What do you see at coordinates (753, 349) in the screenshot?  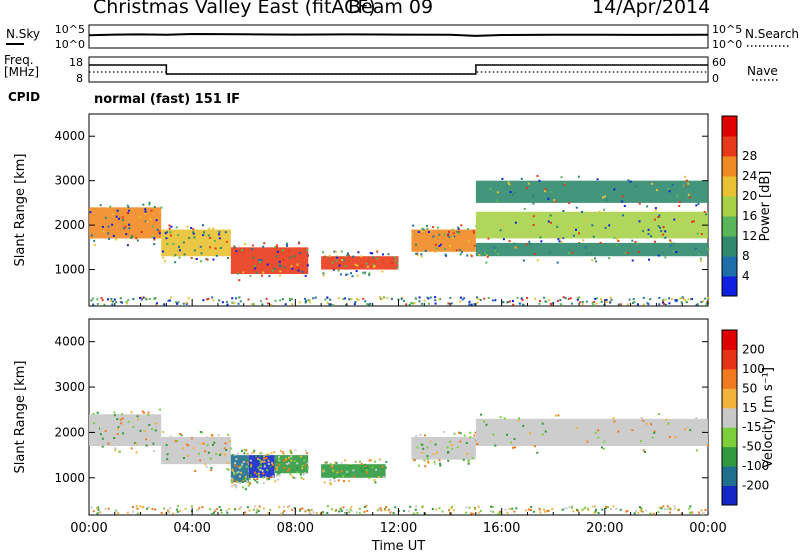 I see `velocity-colorbar-tick: 200` at bounding box center [753, 349].